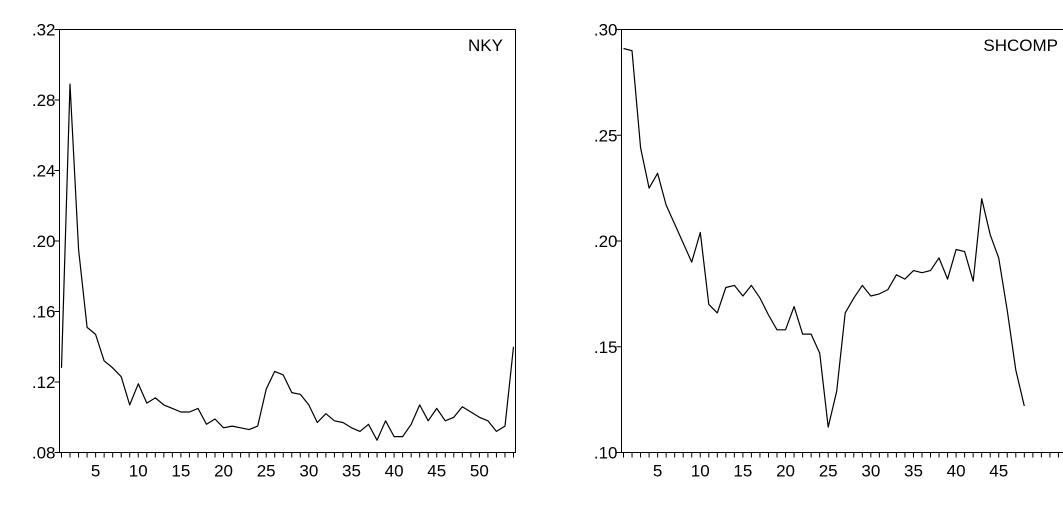 The height and width of the screenshot is (509, 1063). I want to click on shcomp-panel-title: SHCOMP, so click(1020, 45).